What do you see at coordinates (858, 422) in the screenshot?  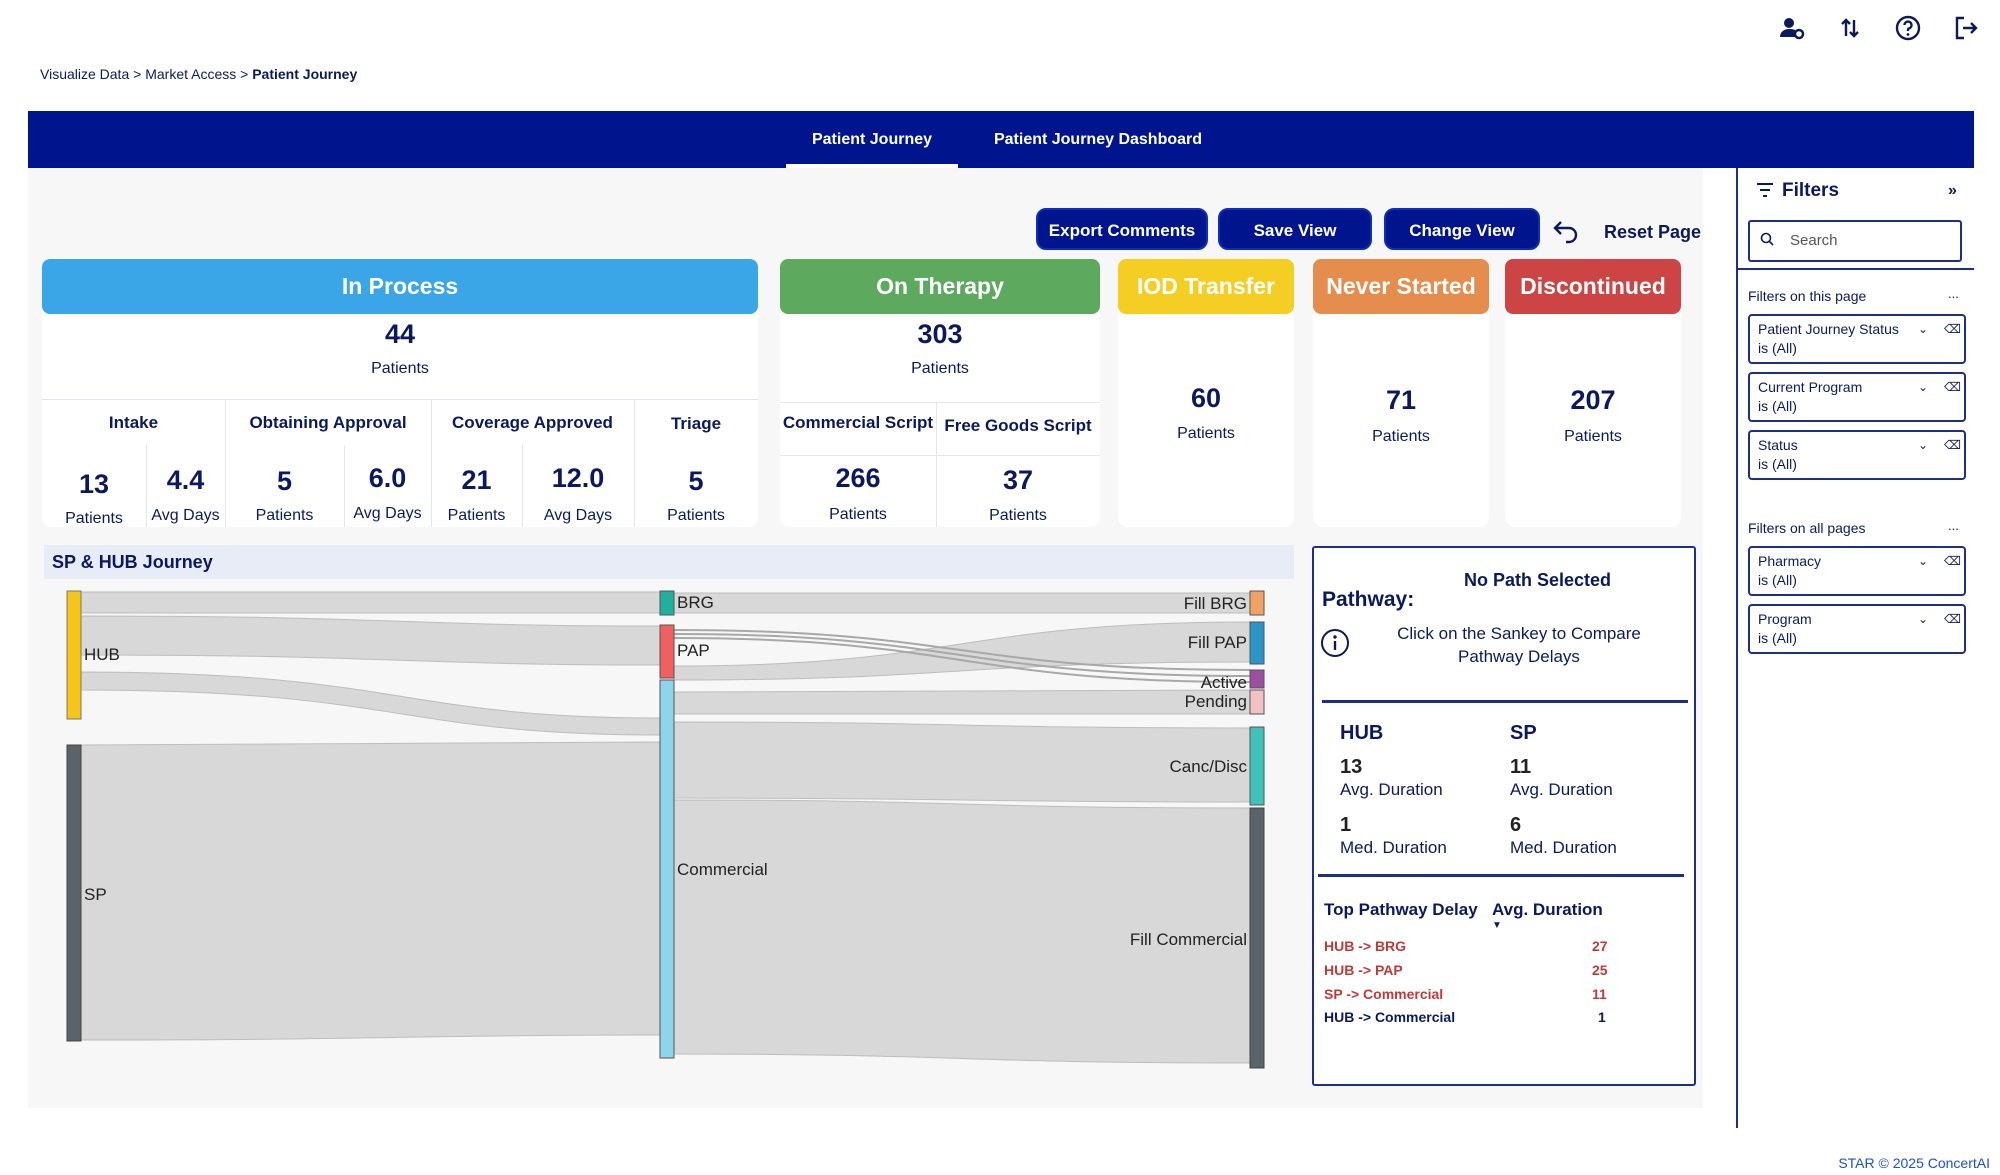 I see `commercial-script-label: Commercial Script` at bounding box center [858, 422].